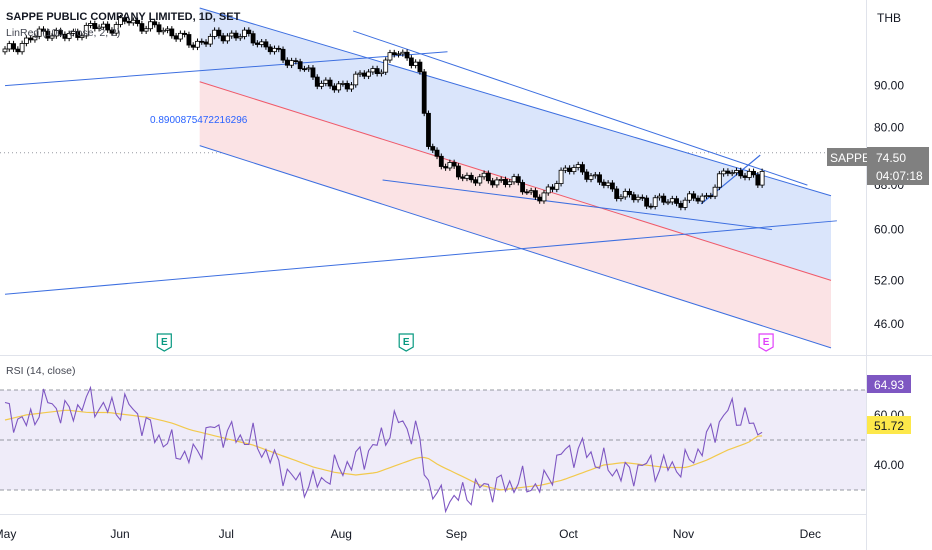 This screenshot has width=932, height=550. I want to click on rsi-value-badge-bg, so click(889, 384).